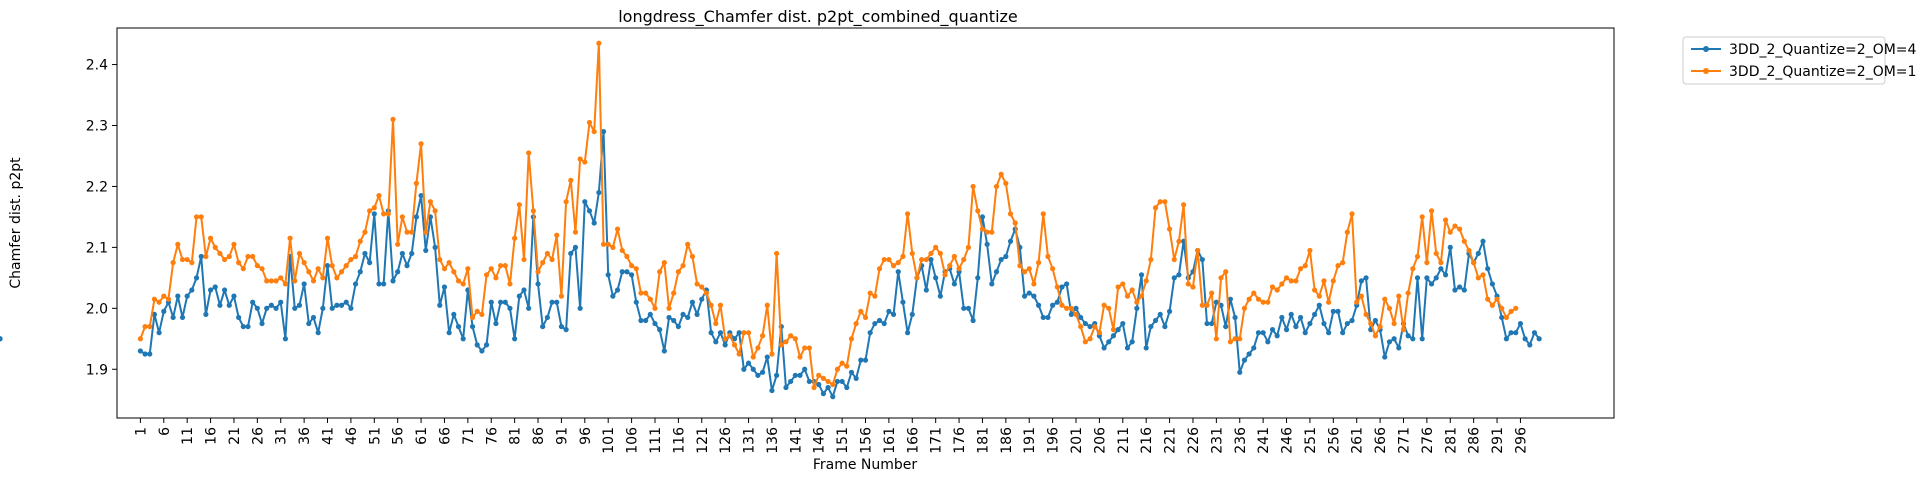  Describe the element at coordinates (1706, 49) in the screenshot. I see `legend-marker-om4` at that location.